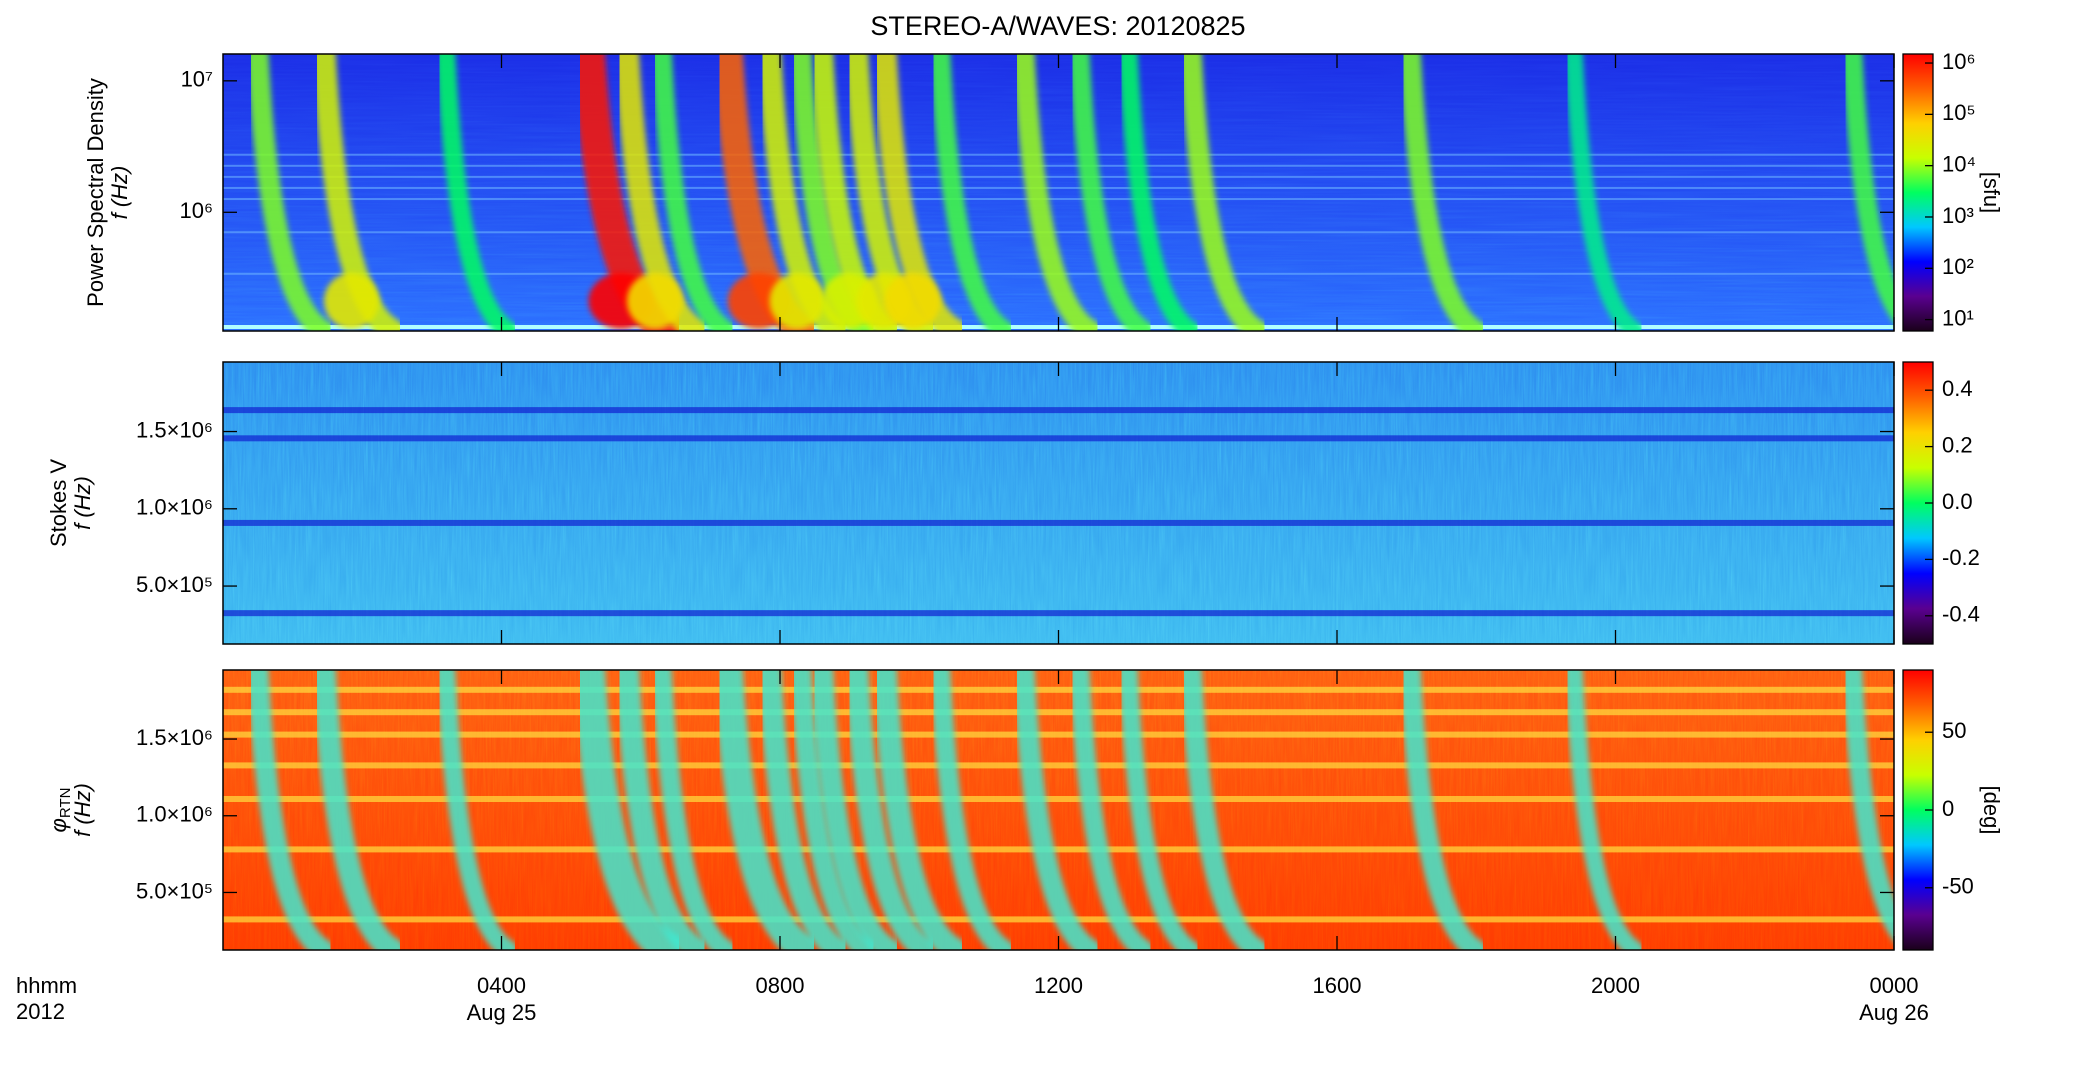 The image size is (2096, 1080). Describe the element at coordinates (502, 1012) in the screenshot. I see `x-date-label: Aug 25` at that location.